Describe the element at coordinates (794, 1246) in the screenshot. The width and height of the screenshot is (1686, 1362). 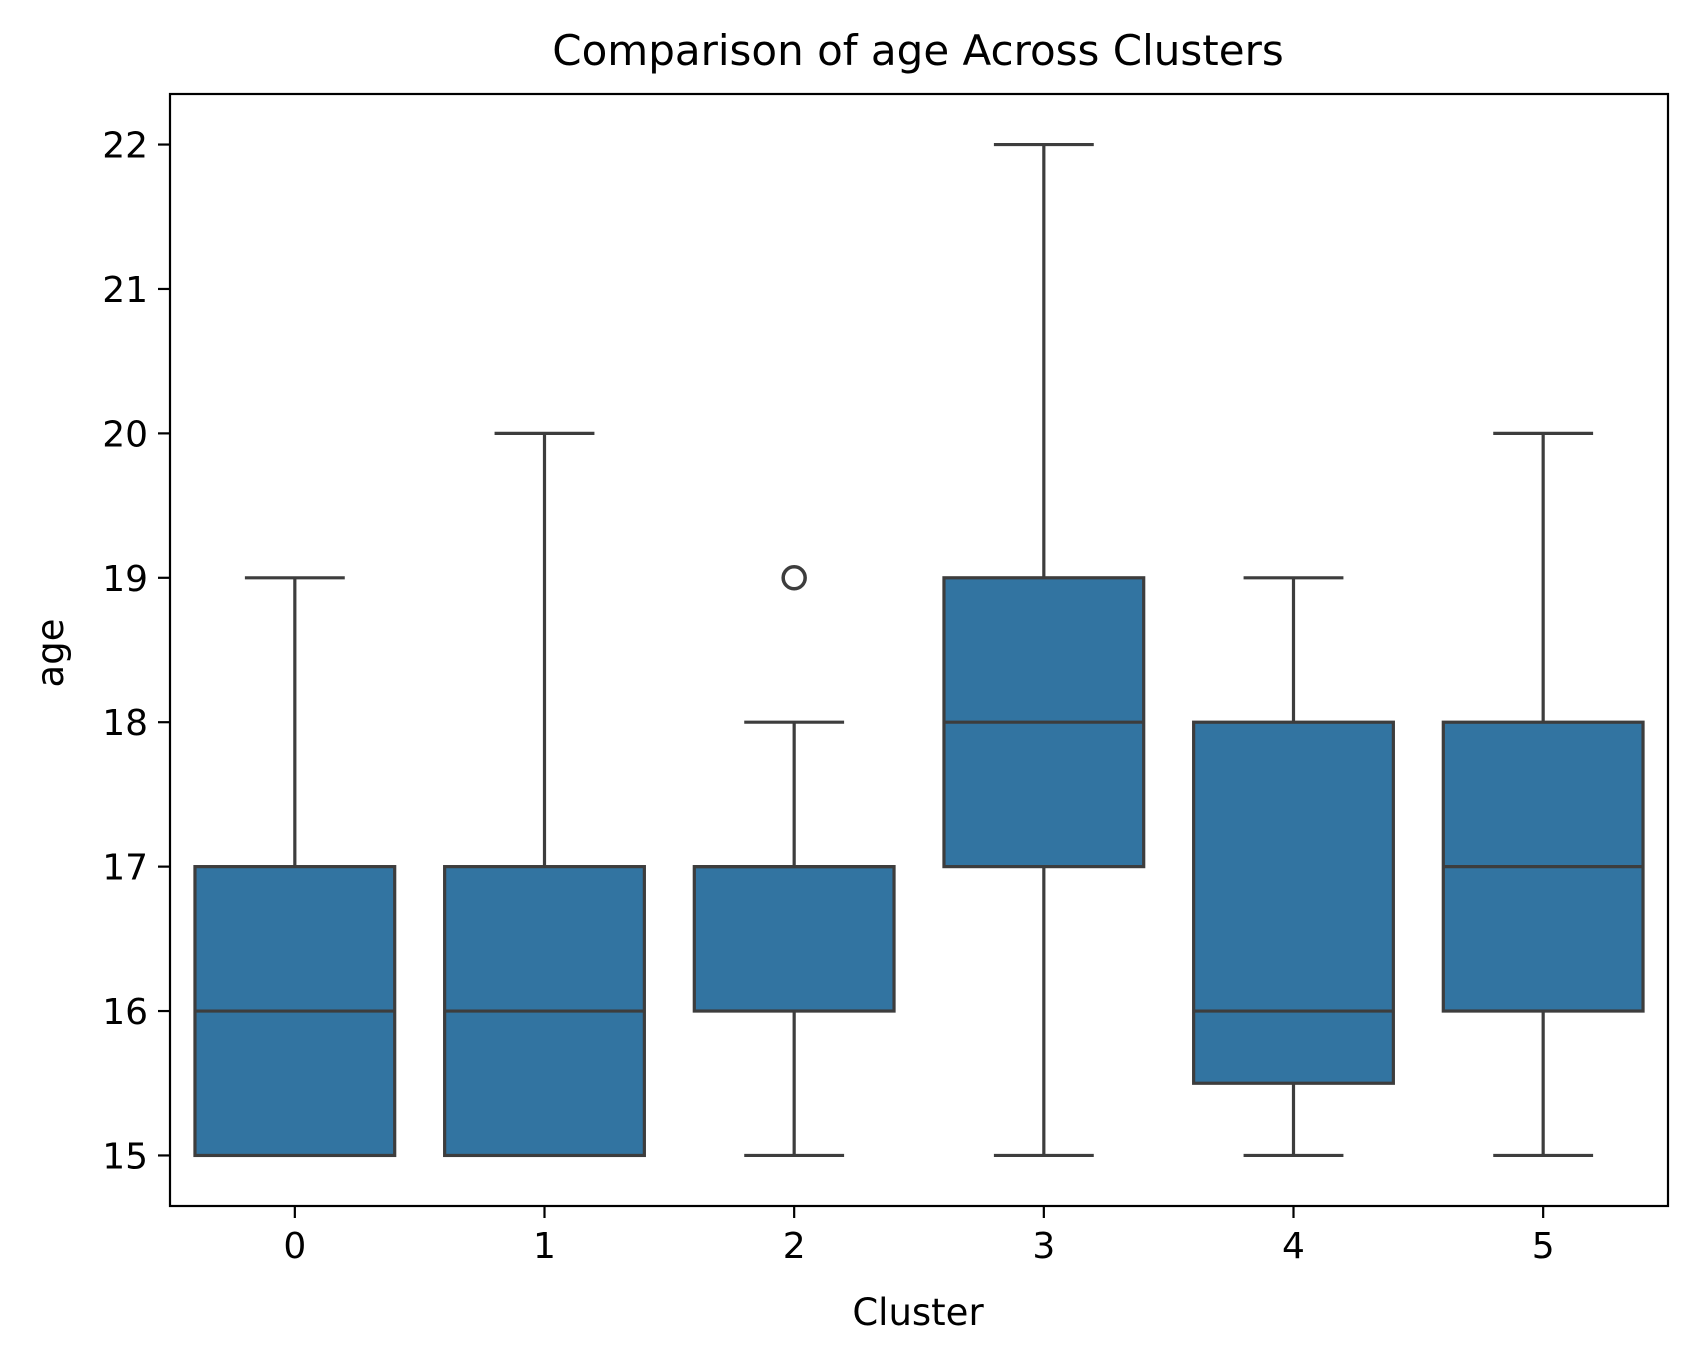
I see `x-tick-label: 2` at that location.